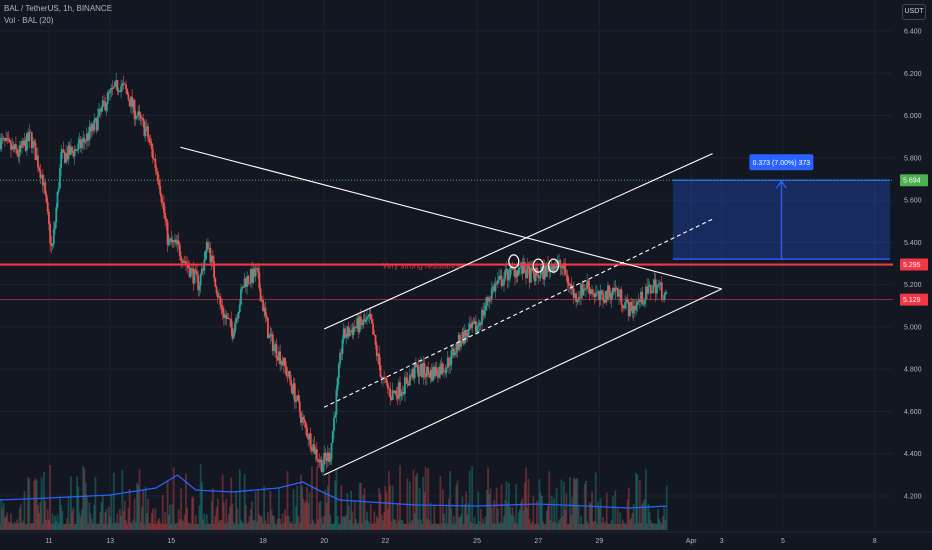 The width and height of the screenshot is (932, 550). What do you see at coordinates (914, 12) in the screenshot?
I see `currency-button: USDT` at bounding box center [914, 12].